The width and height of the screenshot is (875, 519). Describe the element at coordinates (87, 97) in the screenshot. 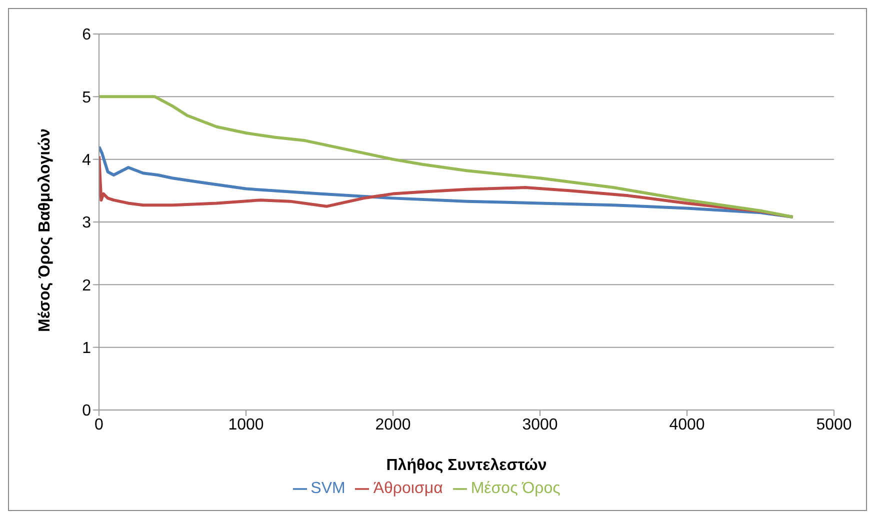

I see `y-tick-label: 5` at that location.